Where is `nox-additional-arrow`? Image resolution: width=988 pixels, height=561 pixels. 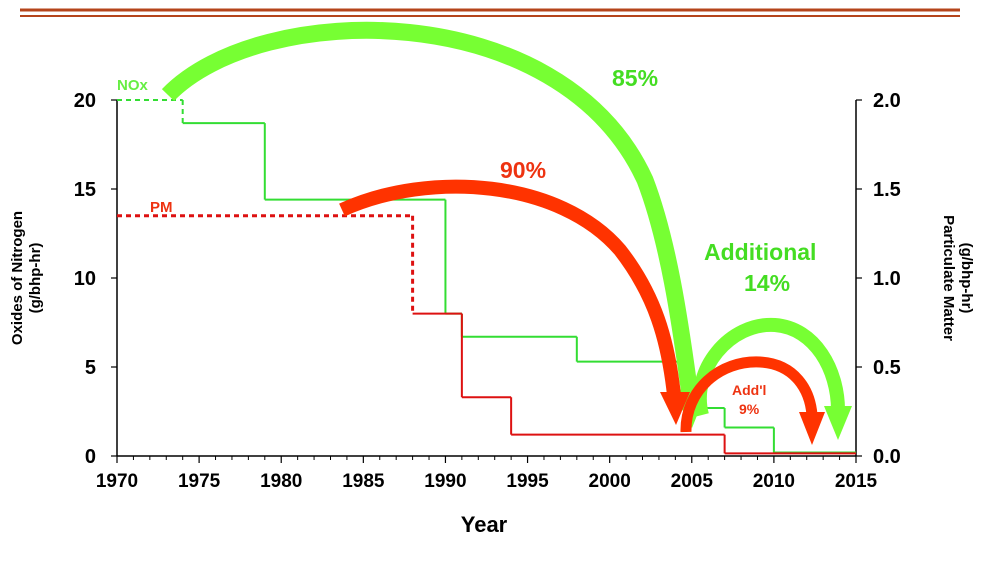
nox-additional-arrow is located at coordinates (768, 367).